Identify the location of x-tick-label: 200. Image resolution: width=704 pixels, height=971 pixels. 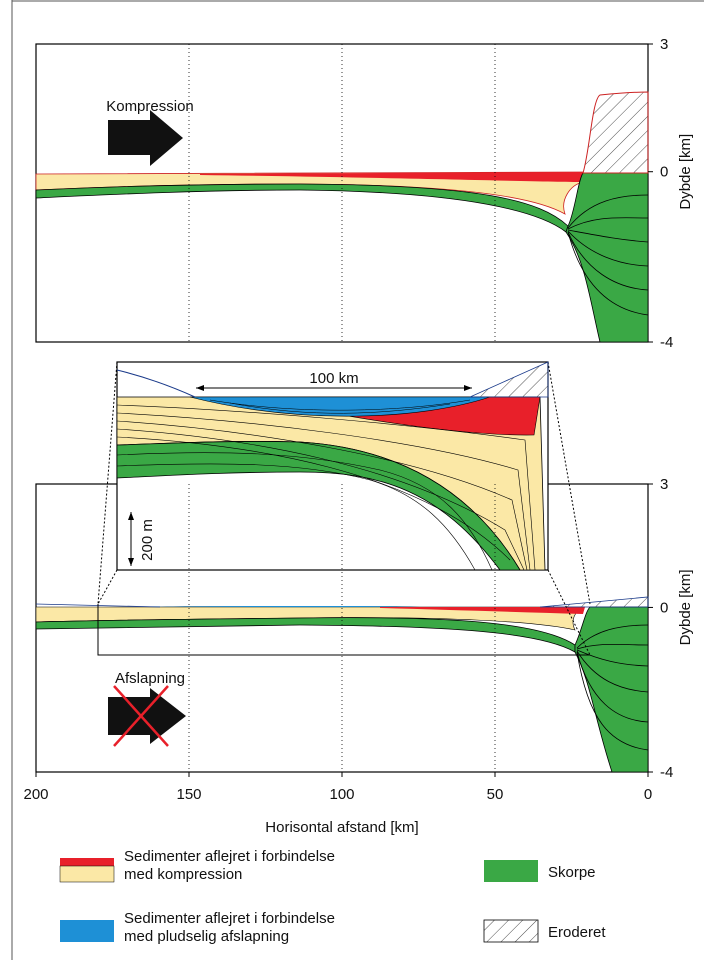
(35, 794).